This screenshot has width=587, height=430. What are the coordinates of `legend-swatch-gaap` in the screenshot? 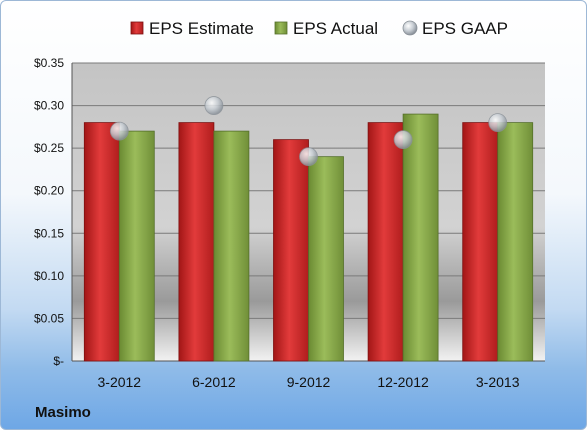 It's located at (410, 28).